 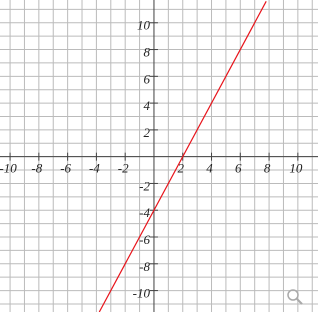 I want to click on x-tick-label: -2, so click(x=123, y=168).